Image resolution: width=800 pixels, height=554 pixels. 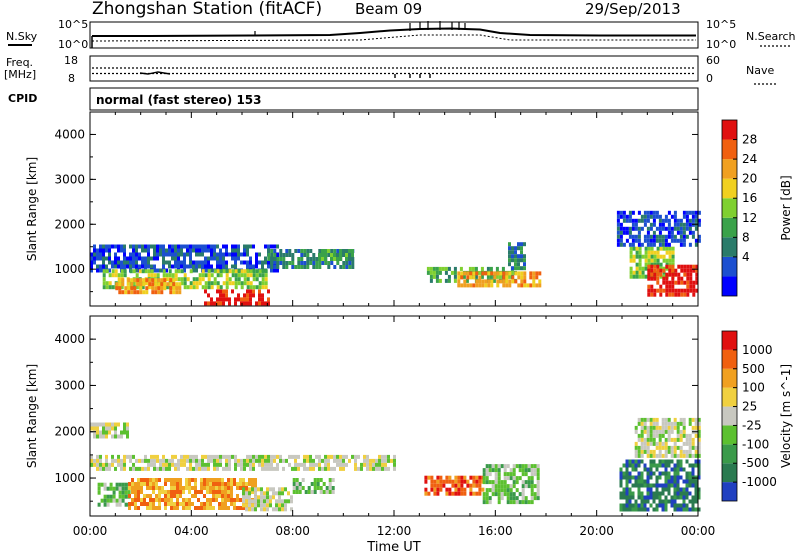 I want to click on colorbar-tick-label: 28, so click(x=749, y=140).